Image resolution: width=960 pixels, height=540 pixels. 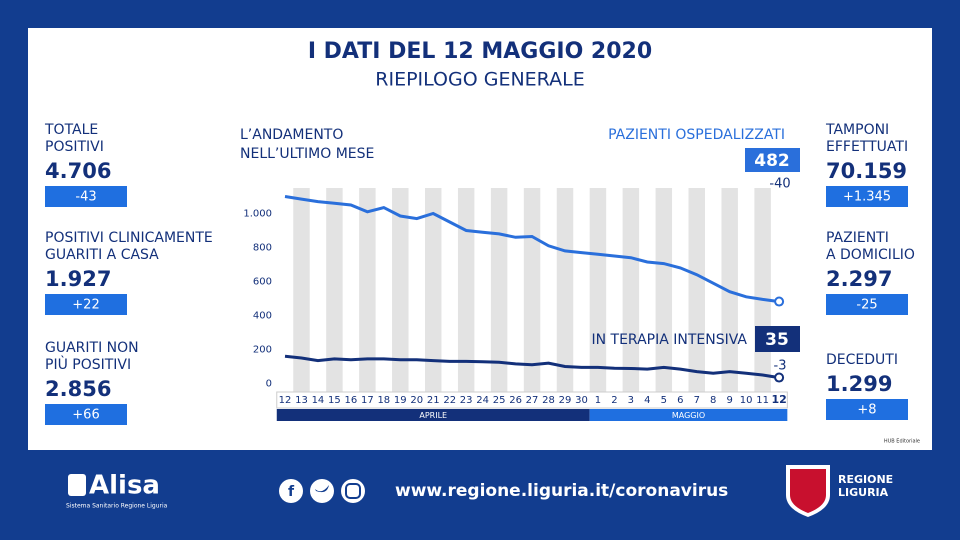 What do you see at coordinates (669, 340) in the screenshot?
I see `series-name: IN TERAPIA INTENSIVA` at bounding box center [669, 340].